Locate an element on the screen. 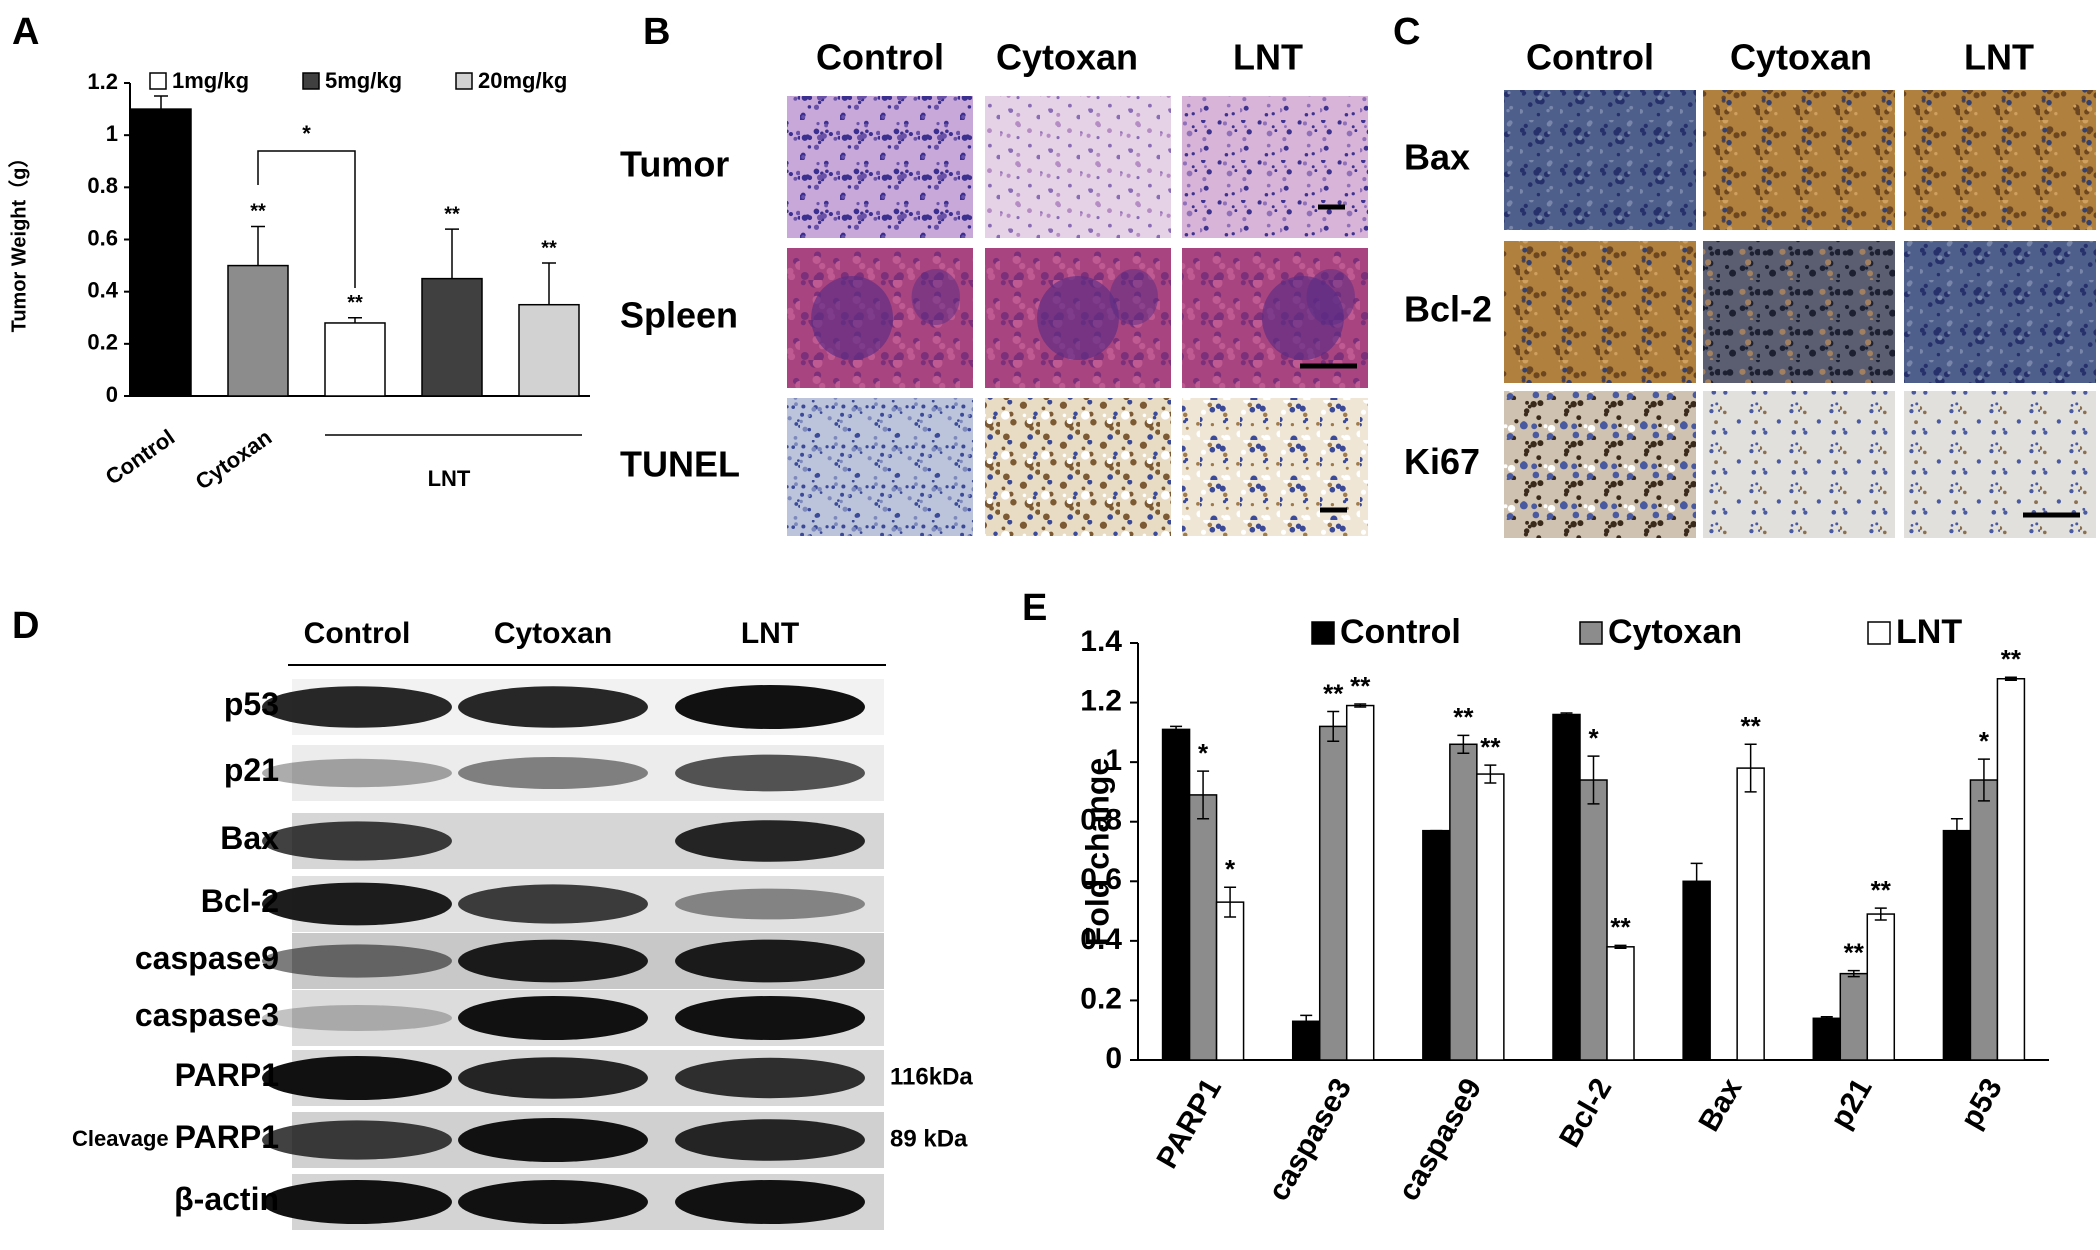 The height and width of the screenshot is (1250, 2100). blot-label: Cleavage PARP1 is located at coordinates (175, 1137).